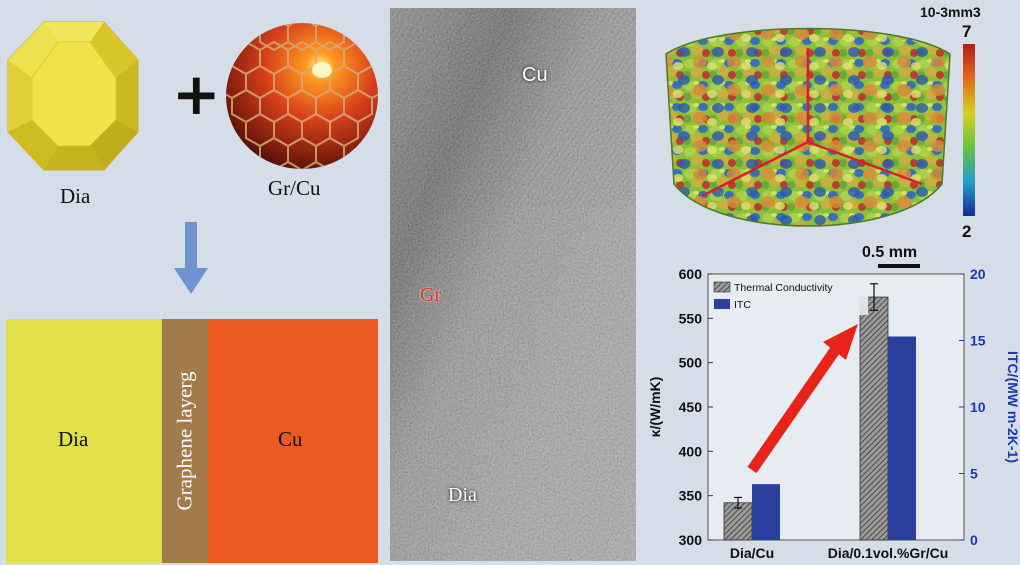  What do you see at coordinates (950, 12) in the screenshot?
I see `colorbar-unit: 10-3mm3` at bounding box center [950, 12].